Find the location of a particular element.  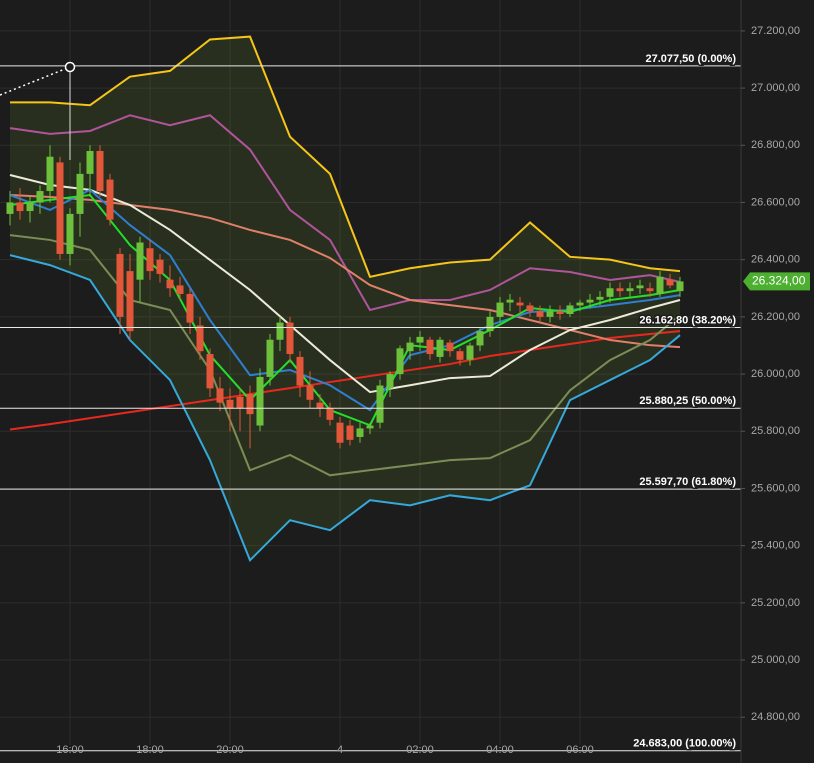

y-tick-label: 27.000,00 is located at coordinates (775, 88).